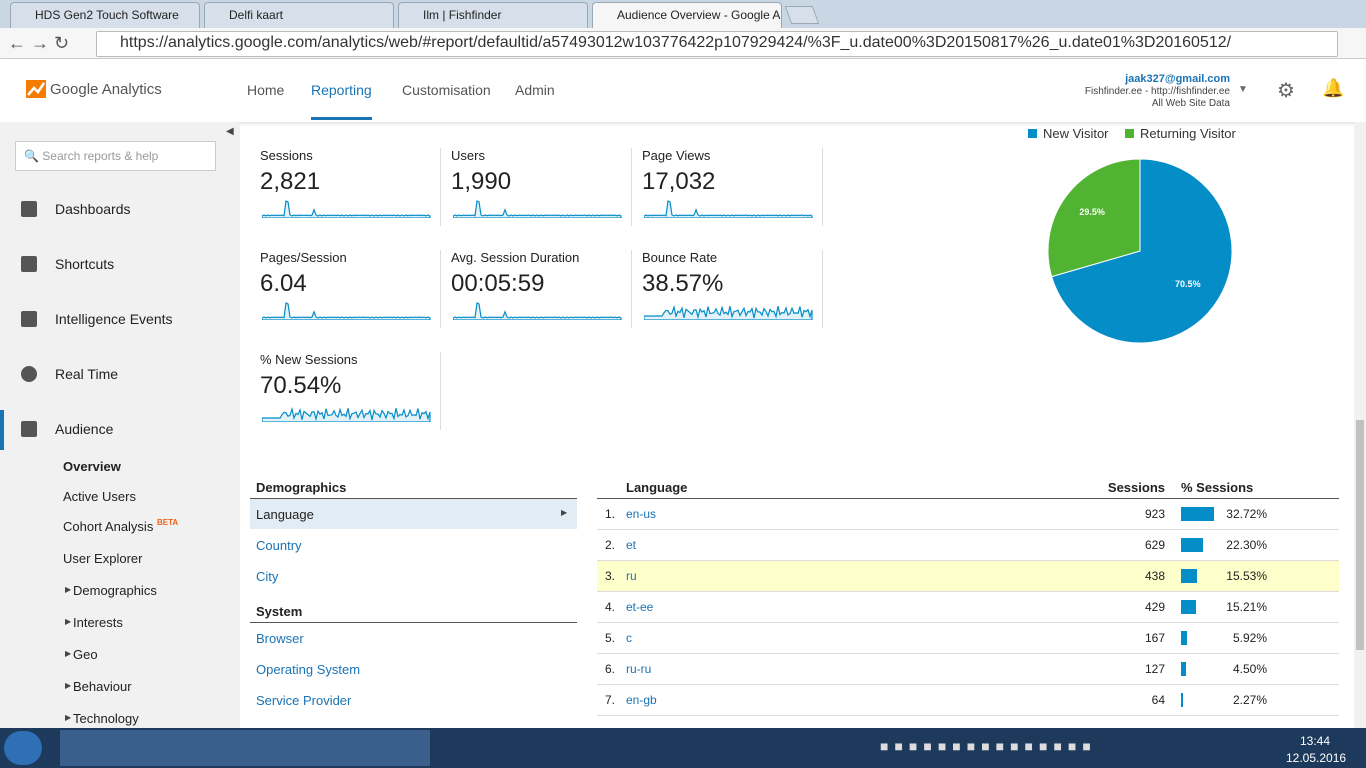  What do you see at coordinates (988, 746) in the screenshot?
I see `tray-icons: ■■■■■■■■■■■■■■■` at bounding box center [988, 746].